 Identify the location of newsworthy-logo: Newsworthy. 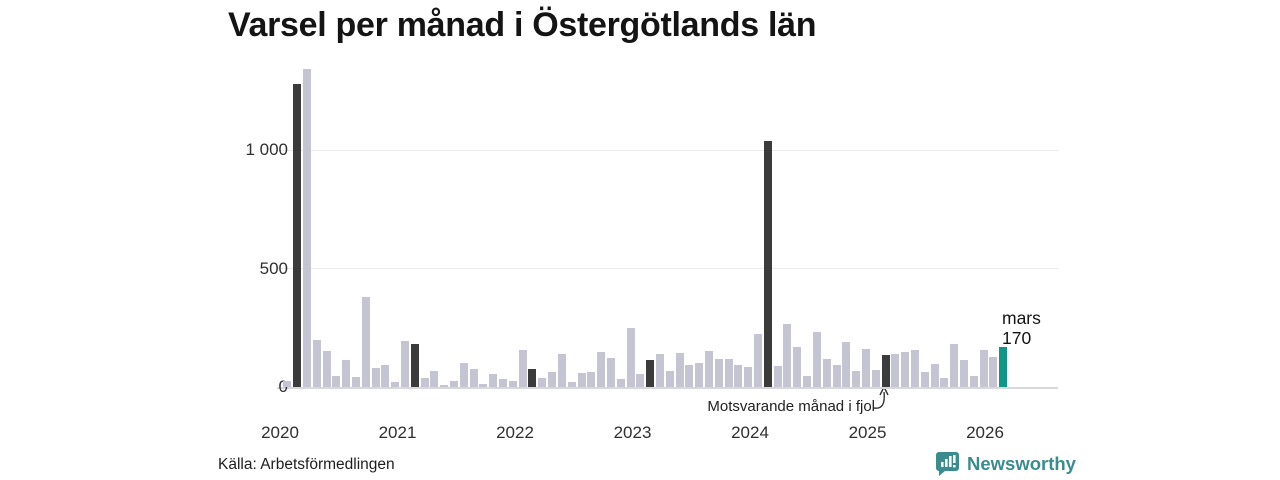
(1005, 463).